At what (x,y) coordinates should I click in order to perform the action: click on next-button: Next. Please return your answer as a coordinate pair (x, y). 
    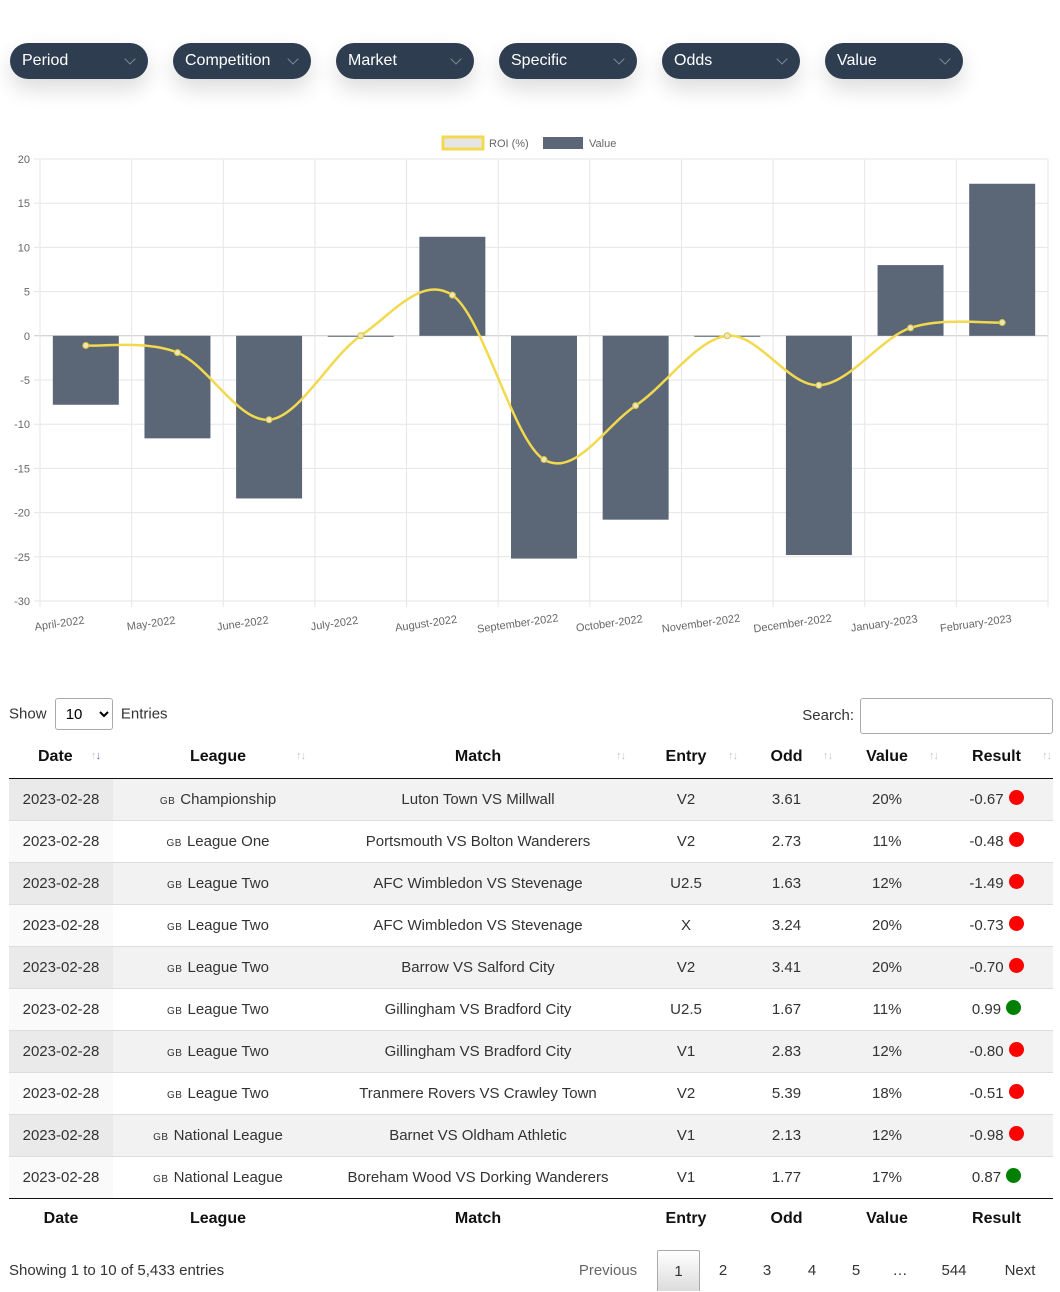
    Looking at the image, I should click on (1020, 1270).